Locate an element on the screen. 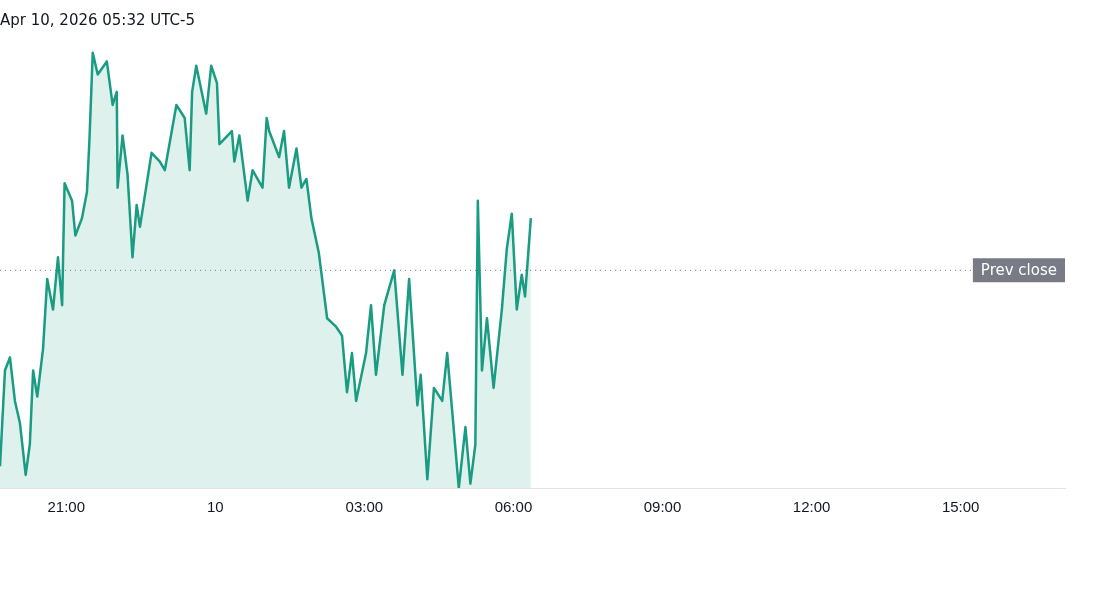 Image resolution: width=1095 pixels, height=600 pixels. x-tick-label: 09:00 is located at coordinates (662, 507).